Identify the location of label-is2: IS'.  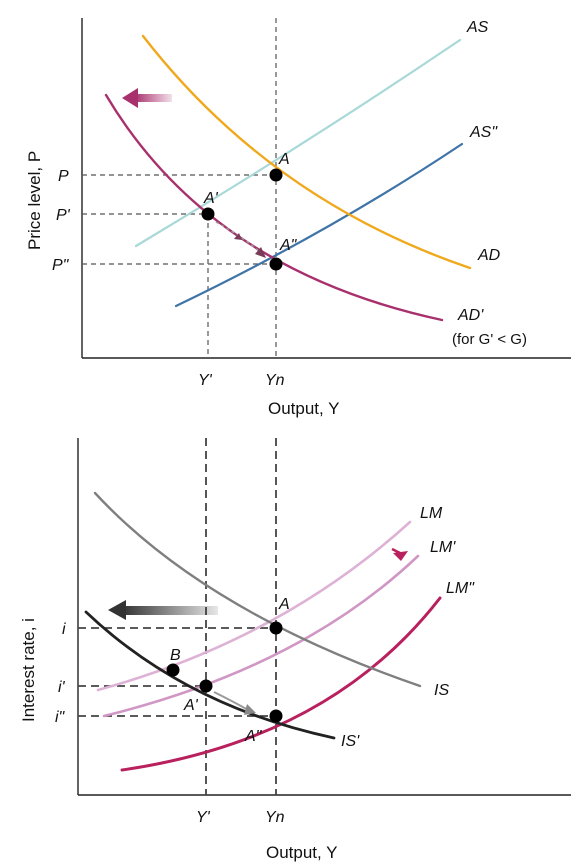
(350, 741).